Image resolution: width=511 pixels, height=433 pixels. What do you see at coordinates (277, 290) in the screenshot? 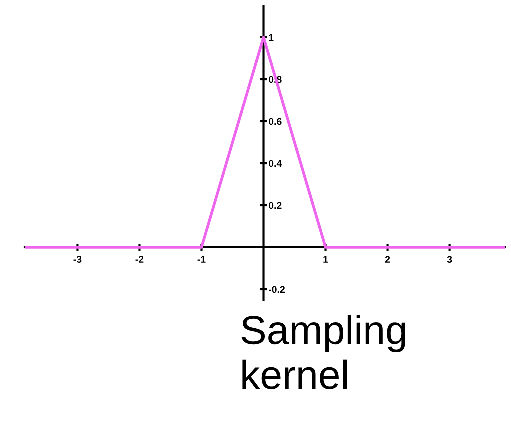
I see `y-tick-label: -0.2` at bounding box center [277, 290].